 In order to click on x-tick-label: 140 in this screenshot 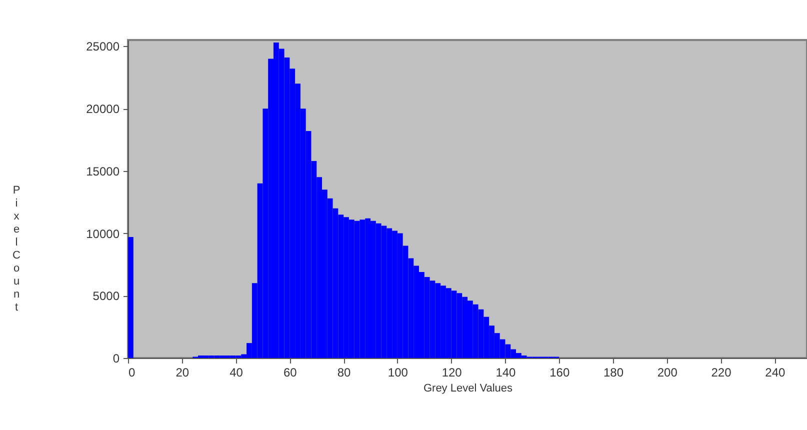, I will do `click(506, 373)`.